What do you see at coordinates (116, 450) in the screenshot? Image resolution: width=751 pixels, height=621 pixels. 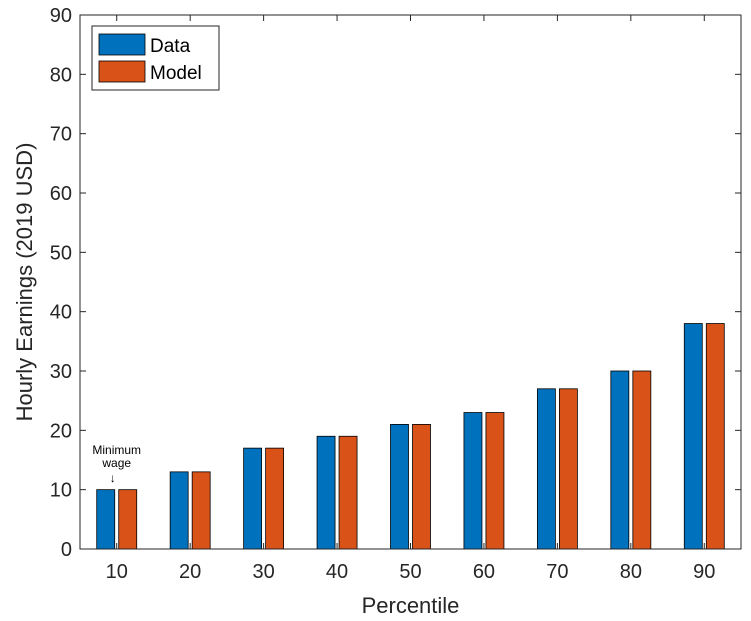 I see `annotation-line-1: Minimum` at bounding box center [116, 450].